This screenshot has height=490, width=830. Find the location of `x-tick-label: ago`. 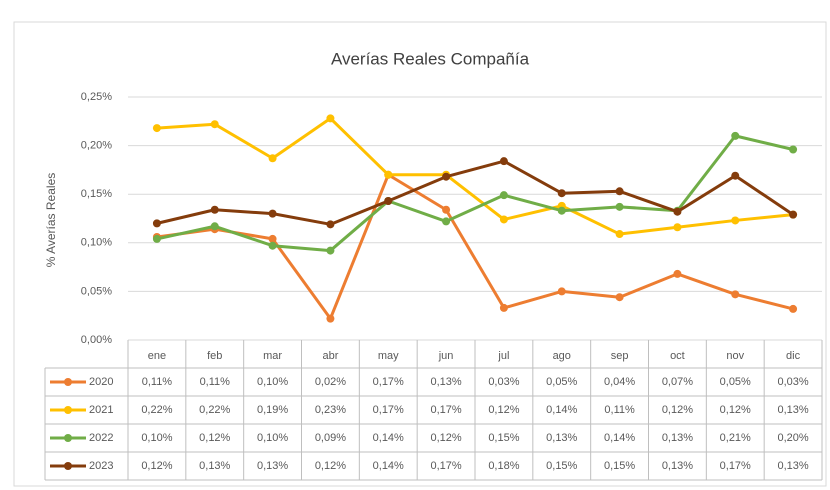

x-tick-label: ago is located at coordinates (562, 356).